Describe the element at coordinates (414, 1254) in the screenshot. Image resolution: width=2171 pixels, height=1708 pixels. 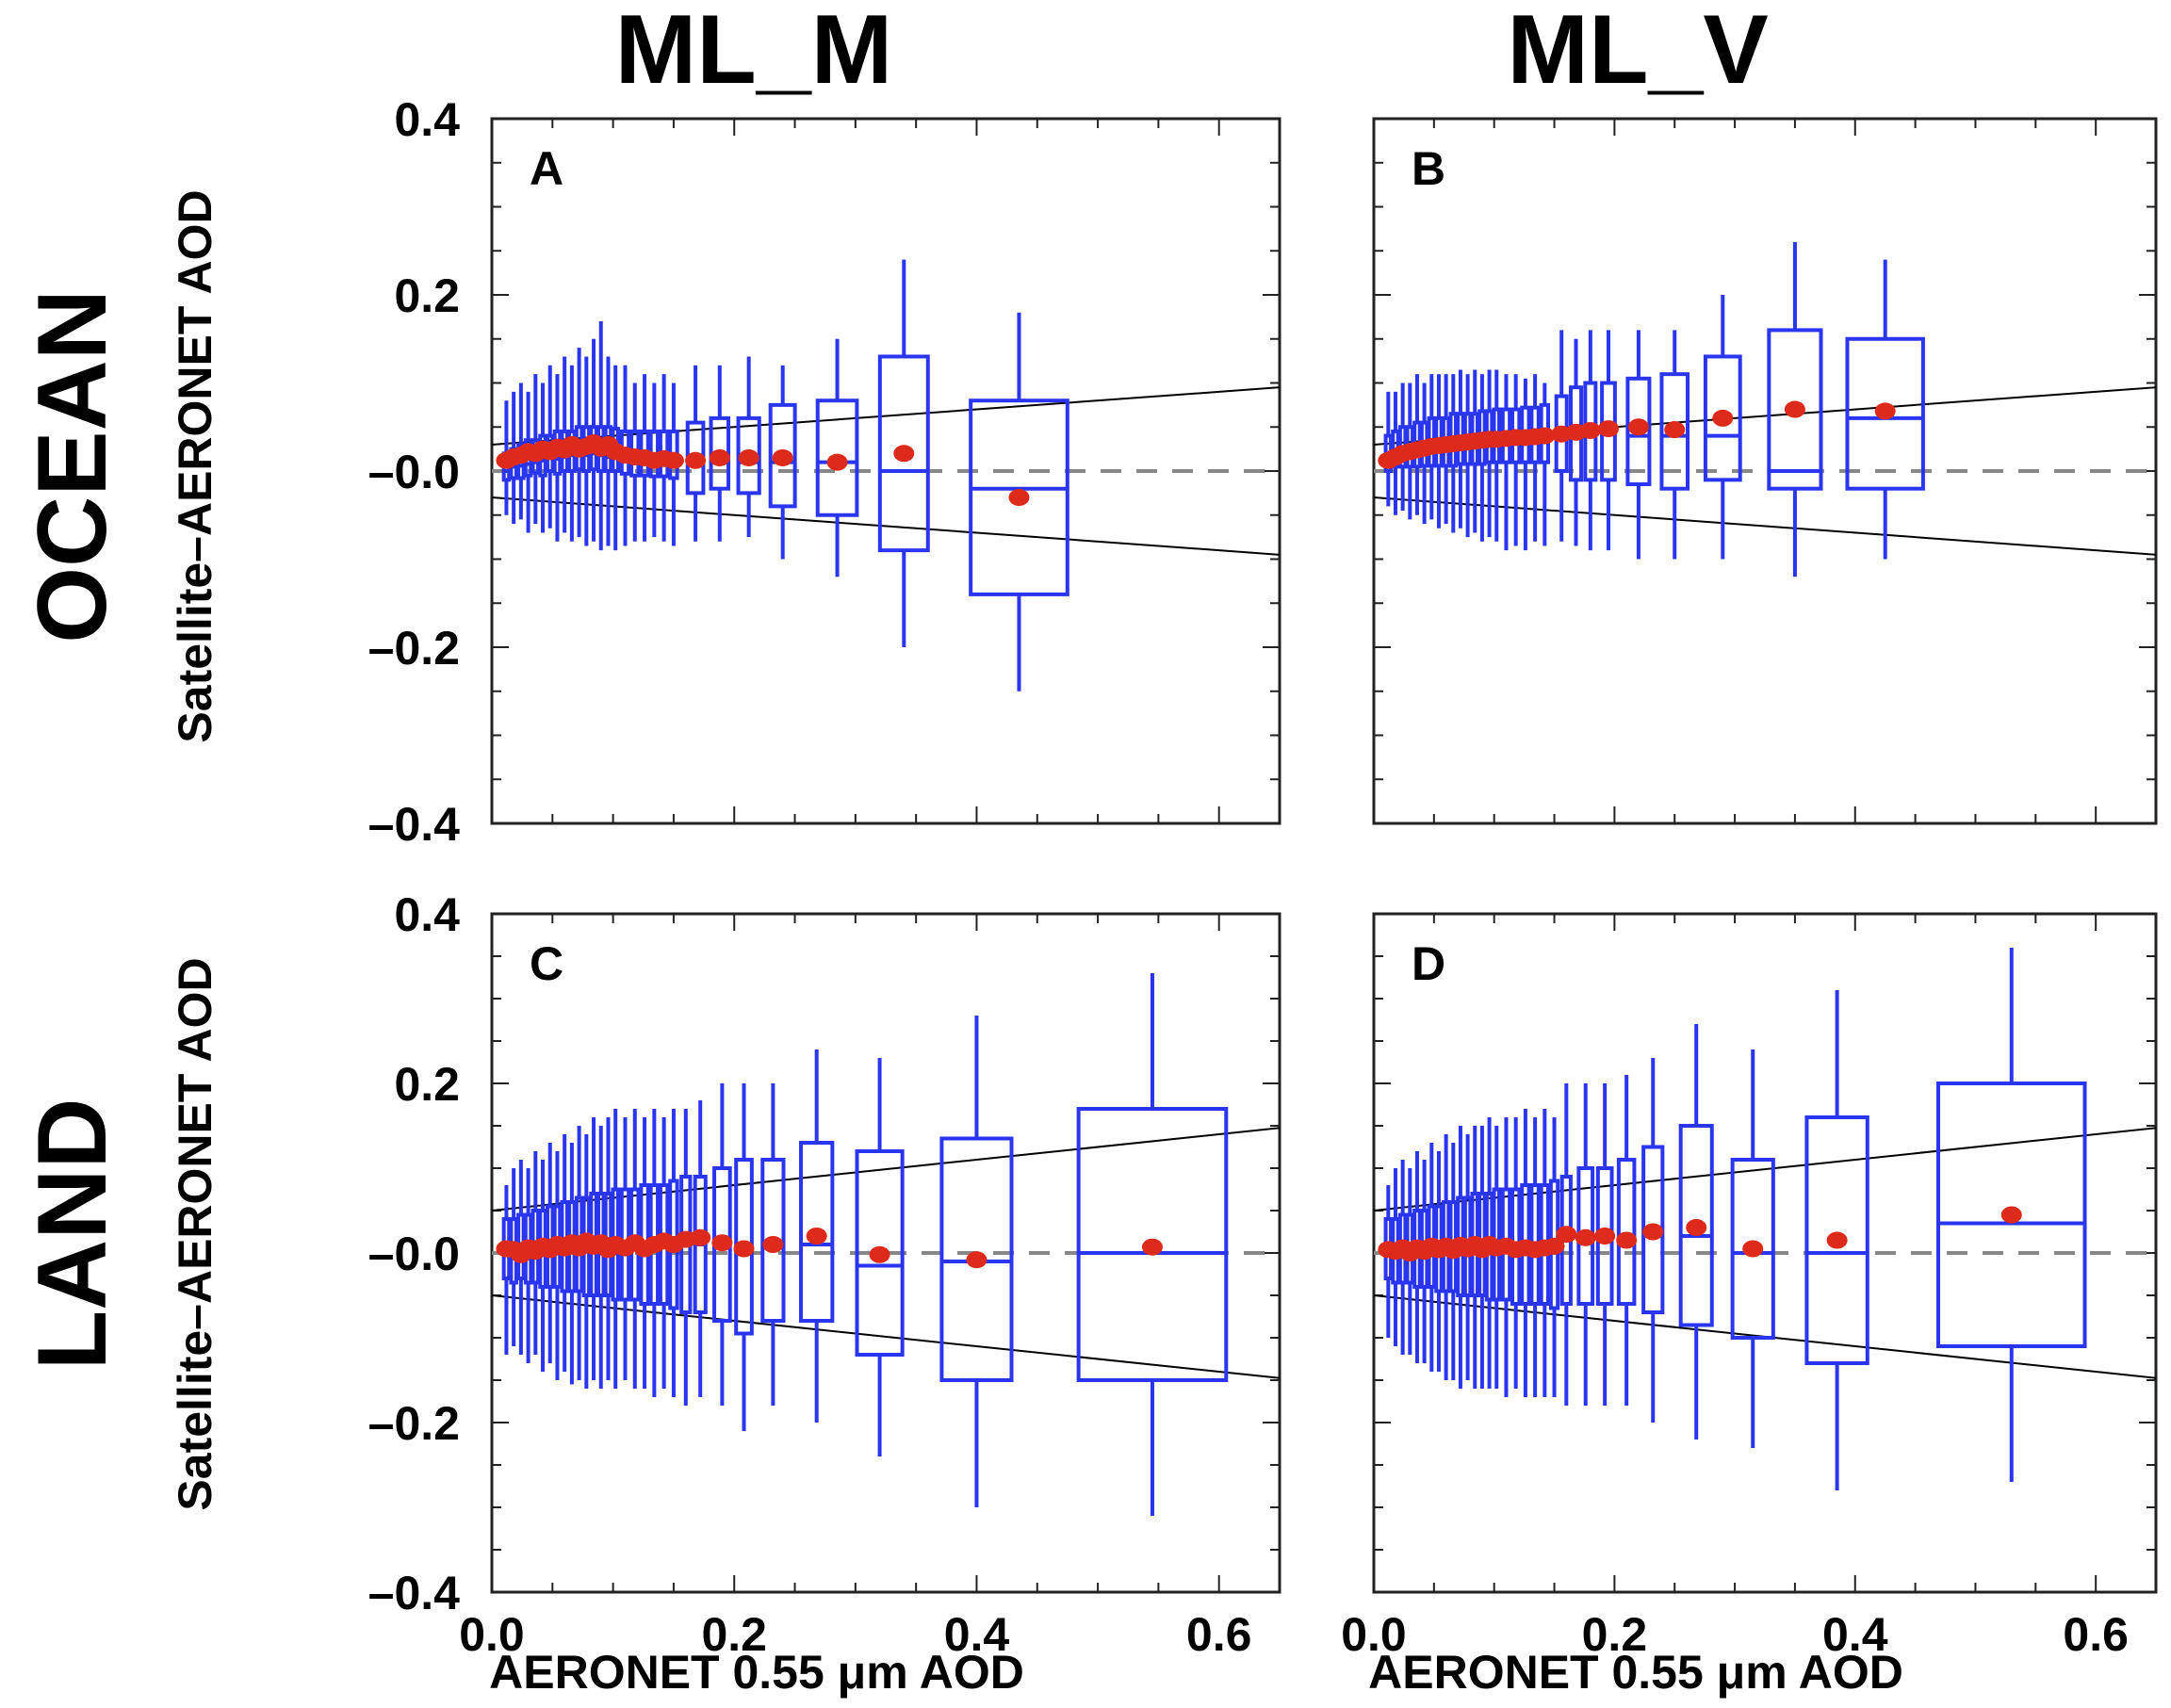
I see `y-tick-label: –0.0` at that location.